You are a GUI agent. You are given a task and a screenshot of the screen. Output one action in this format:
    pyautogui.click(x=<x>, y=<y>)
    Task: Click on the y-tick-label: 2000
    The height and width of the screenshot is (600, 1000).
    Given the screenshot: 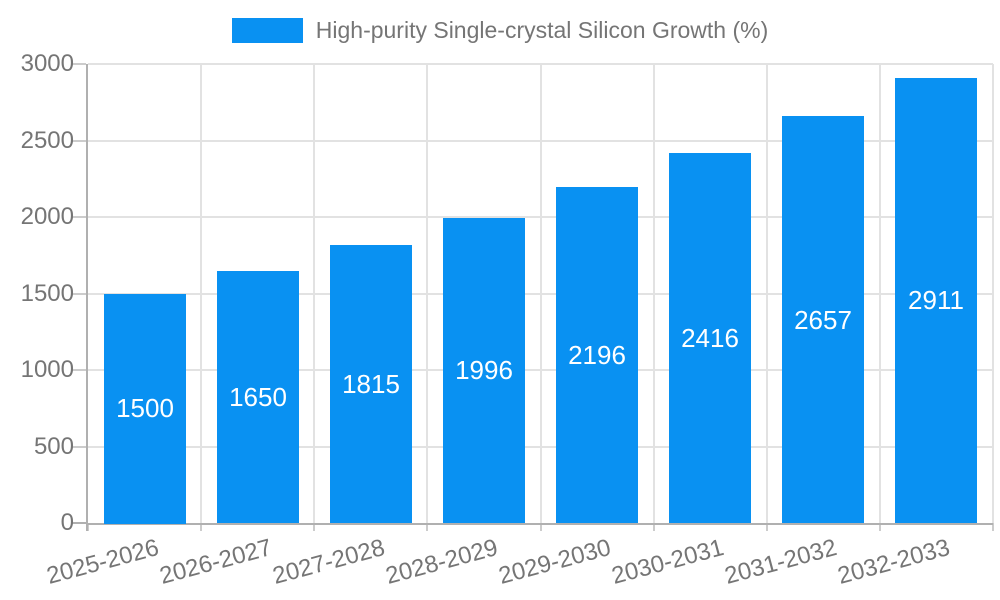 What is the action you would take?
    pyautogui.click(x=47, y=216)
    